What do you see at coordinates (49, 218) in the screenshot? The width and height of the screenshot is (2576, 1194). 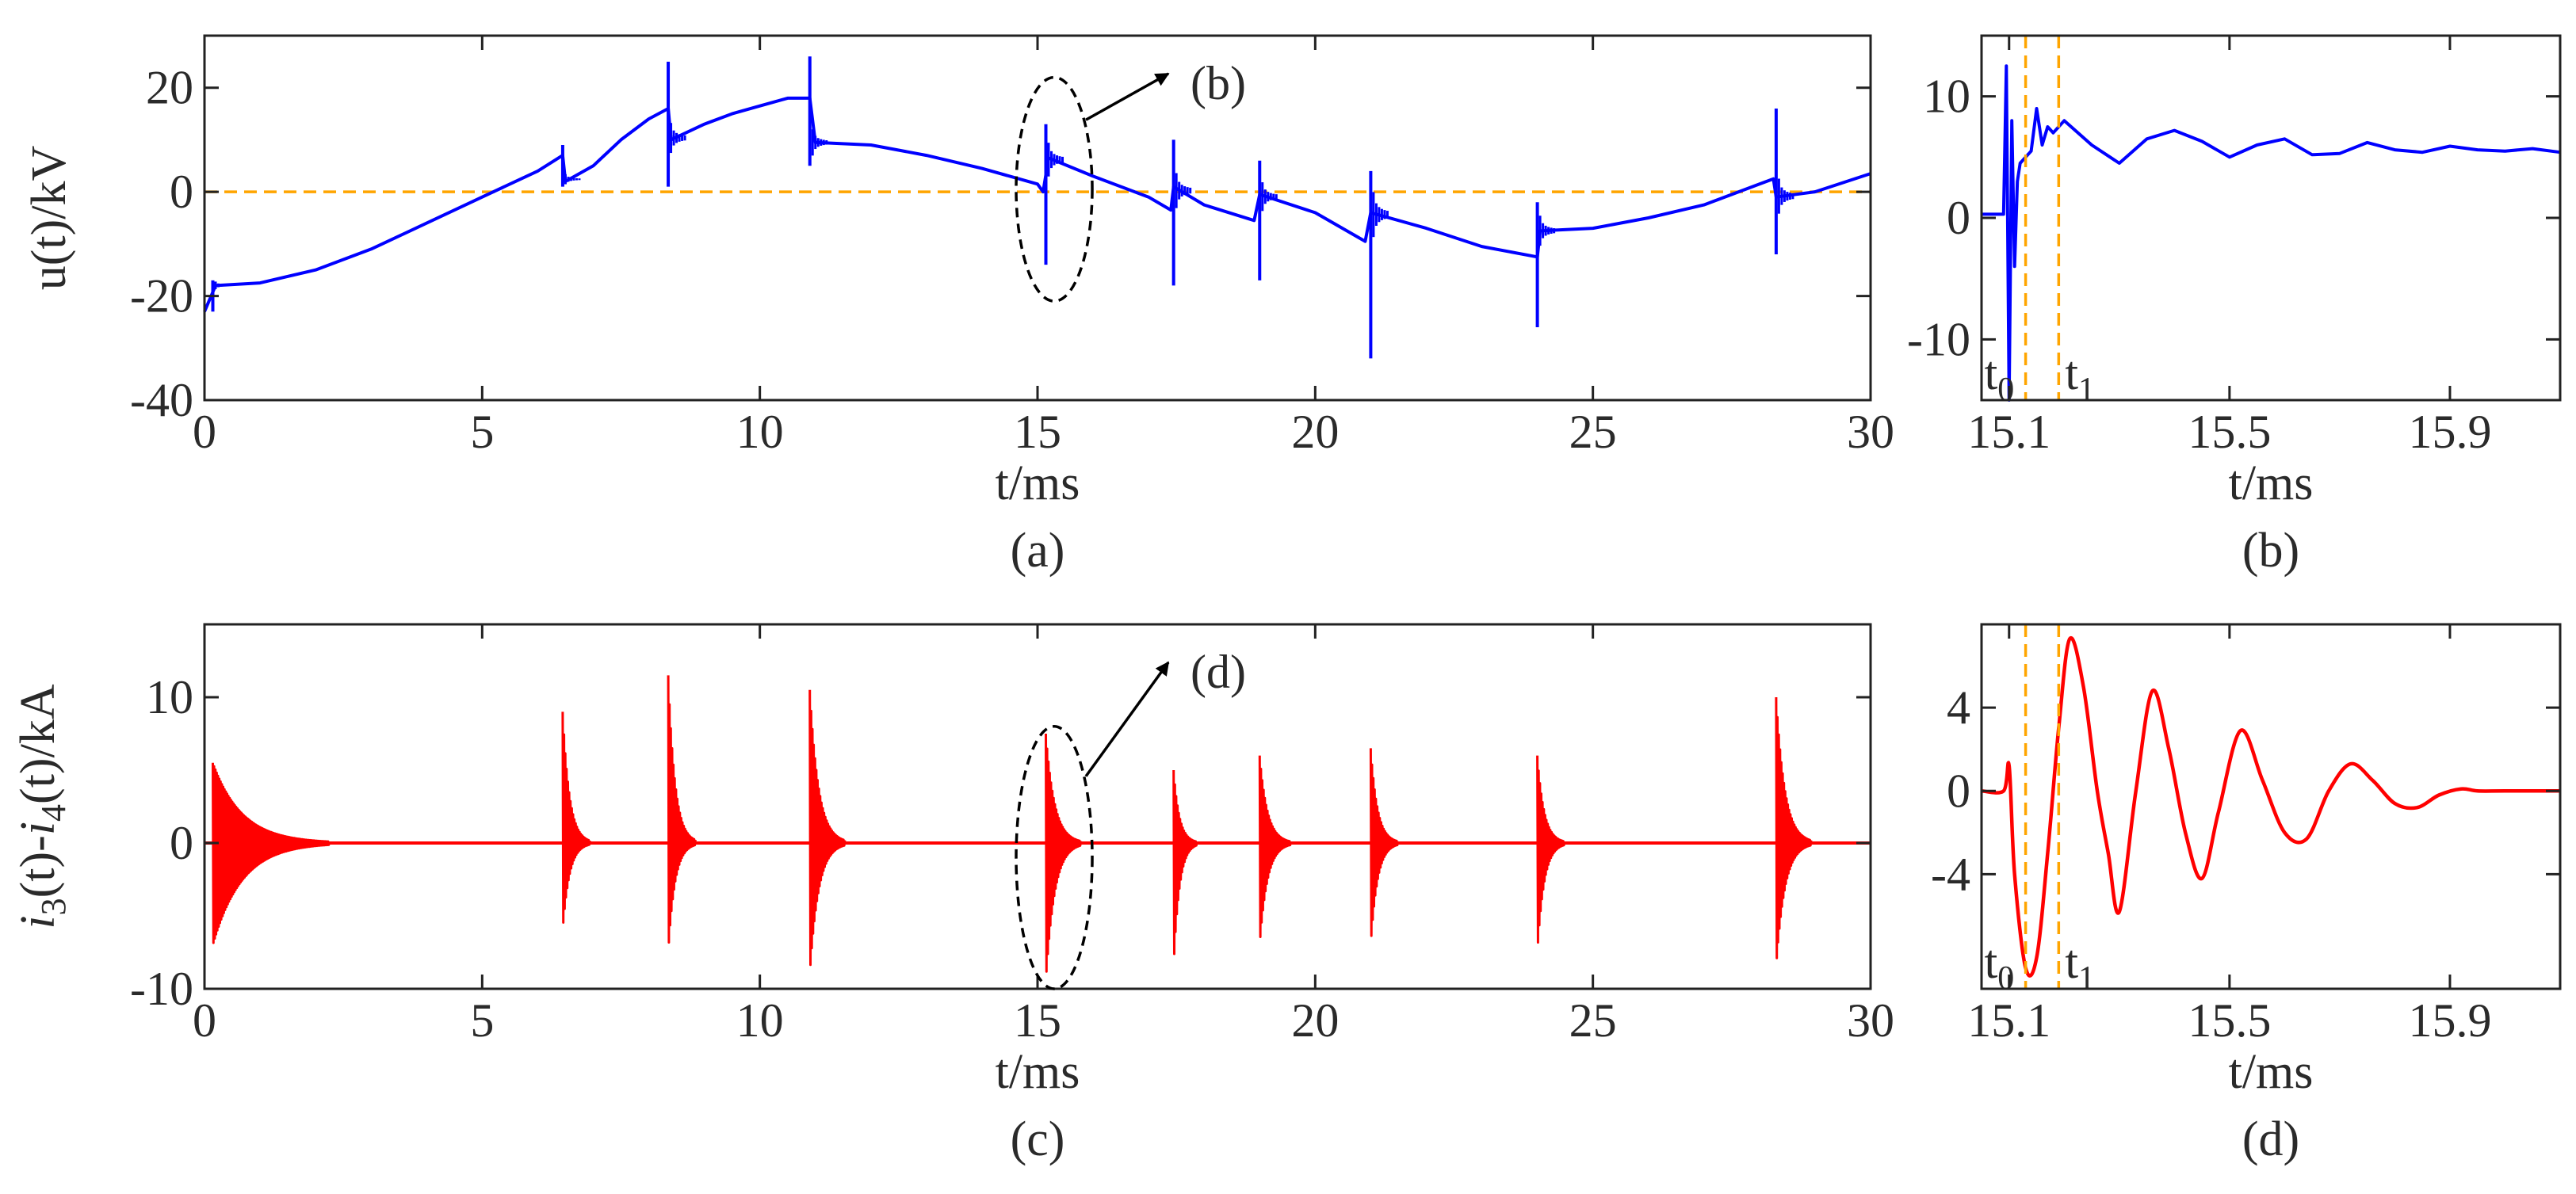 I see `y-axis-title: u(t)/kV` at bounding box center [49, 218].